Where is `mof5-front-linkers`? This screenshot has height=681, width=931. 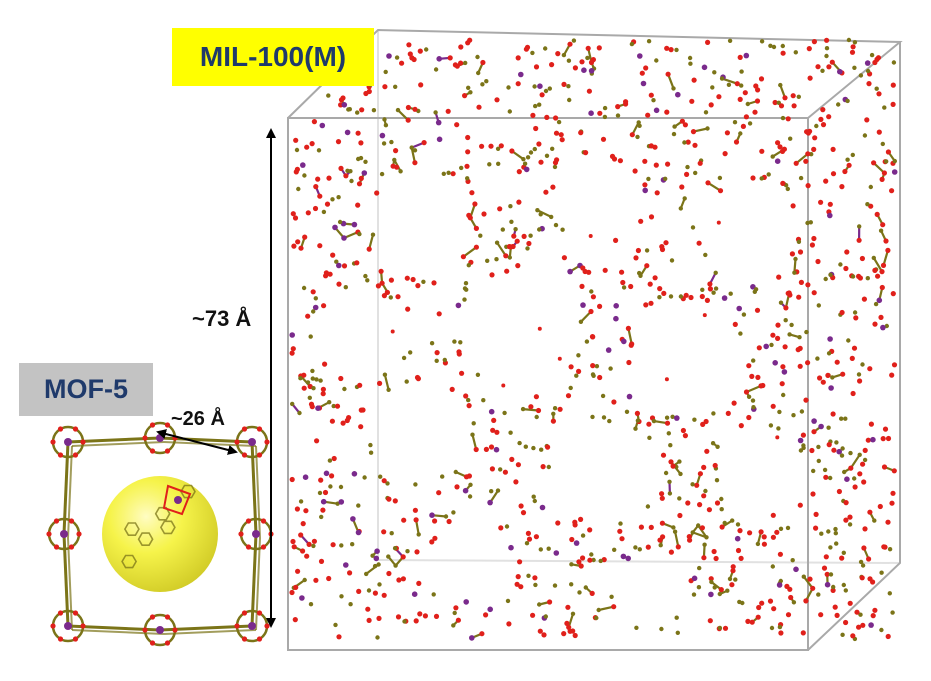
mof5-front-linkers is located at coordinates (158, 526).